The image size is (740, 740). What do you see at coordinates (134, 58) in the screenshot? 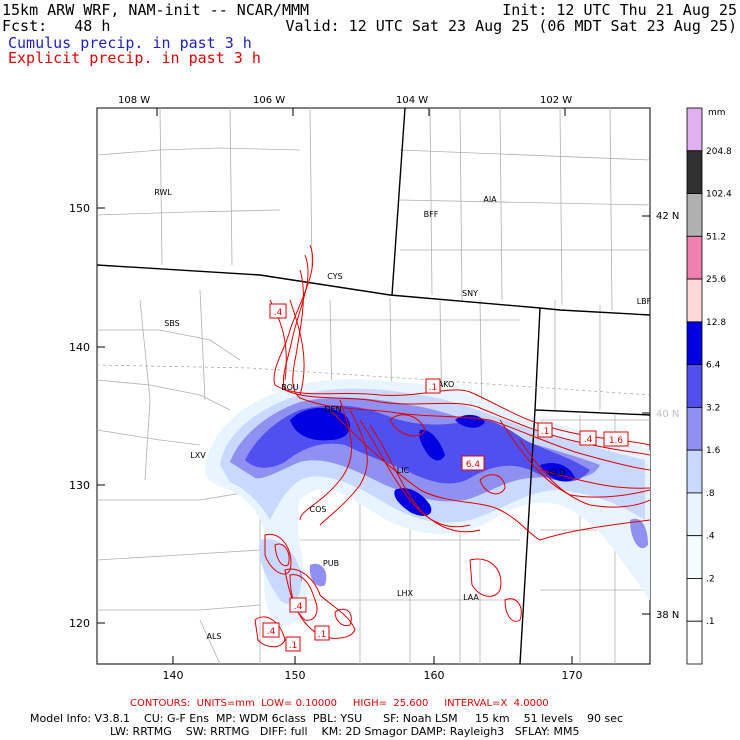
I see `explicit-legend: Explicit precip. in past 3 h` at bounding box center [134, 58].